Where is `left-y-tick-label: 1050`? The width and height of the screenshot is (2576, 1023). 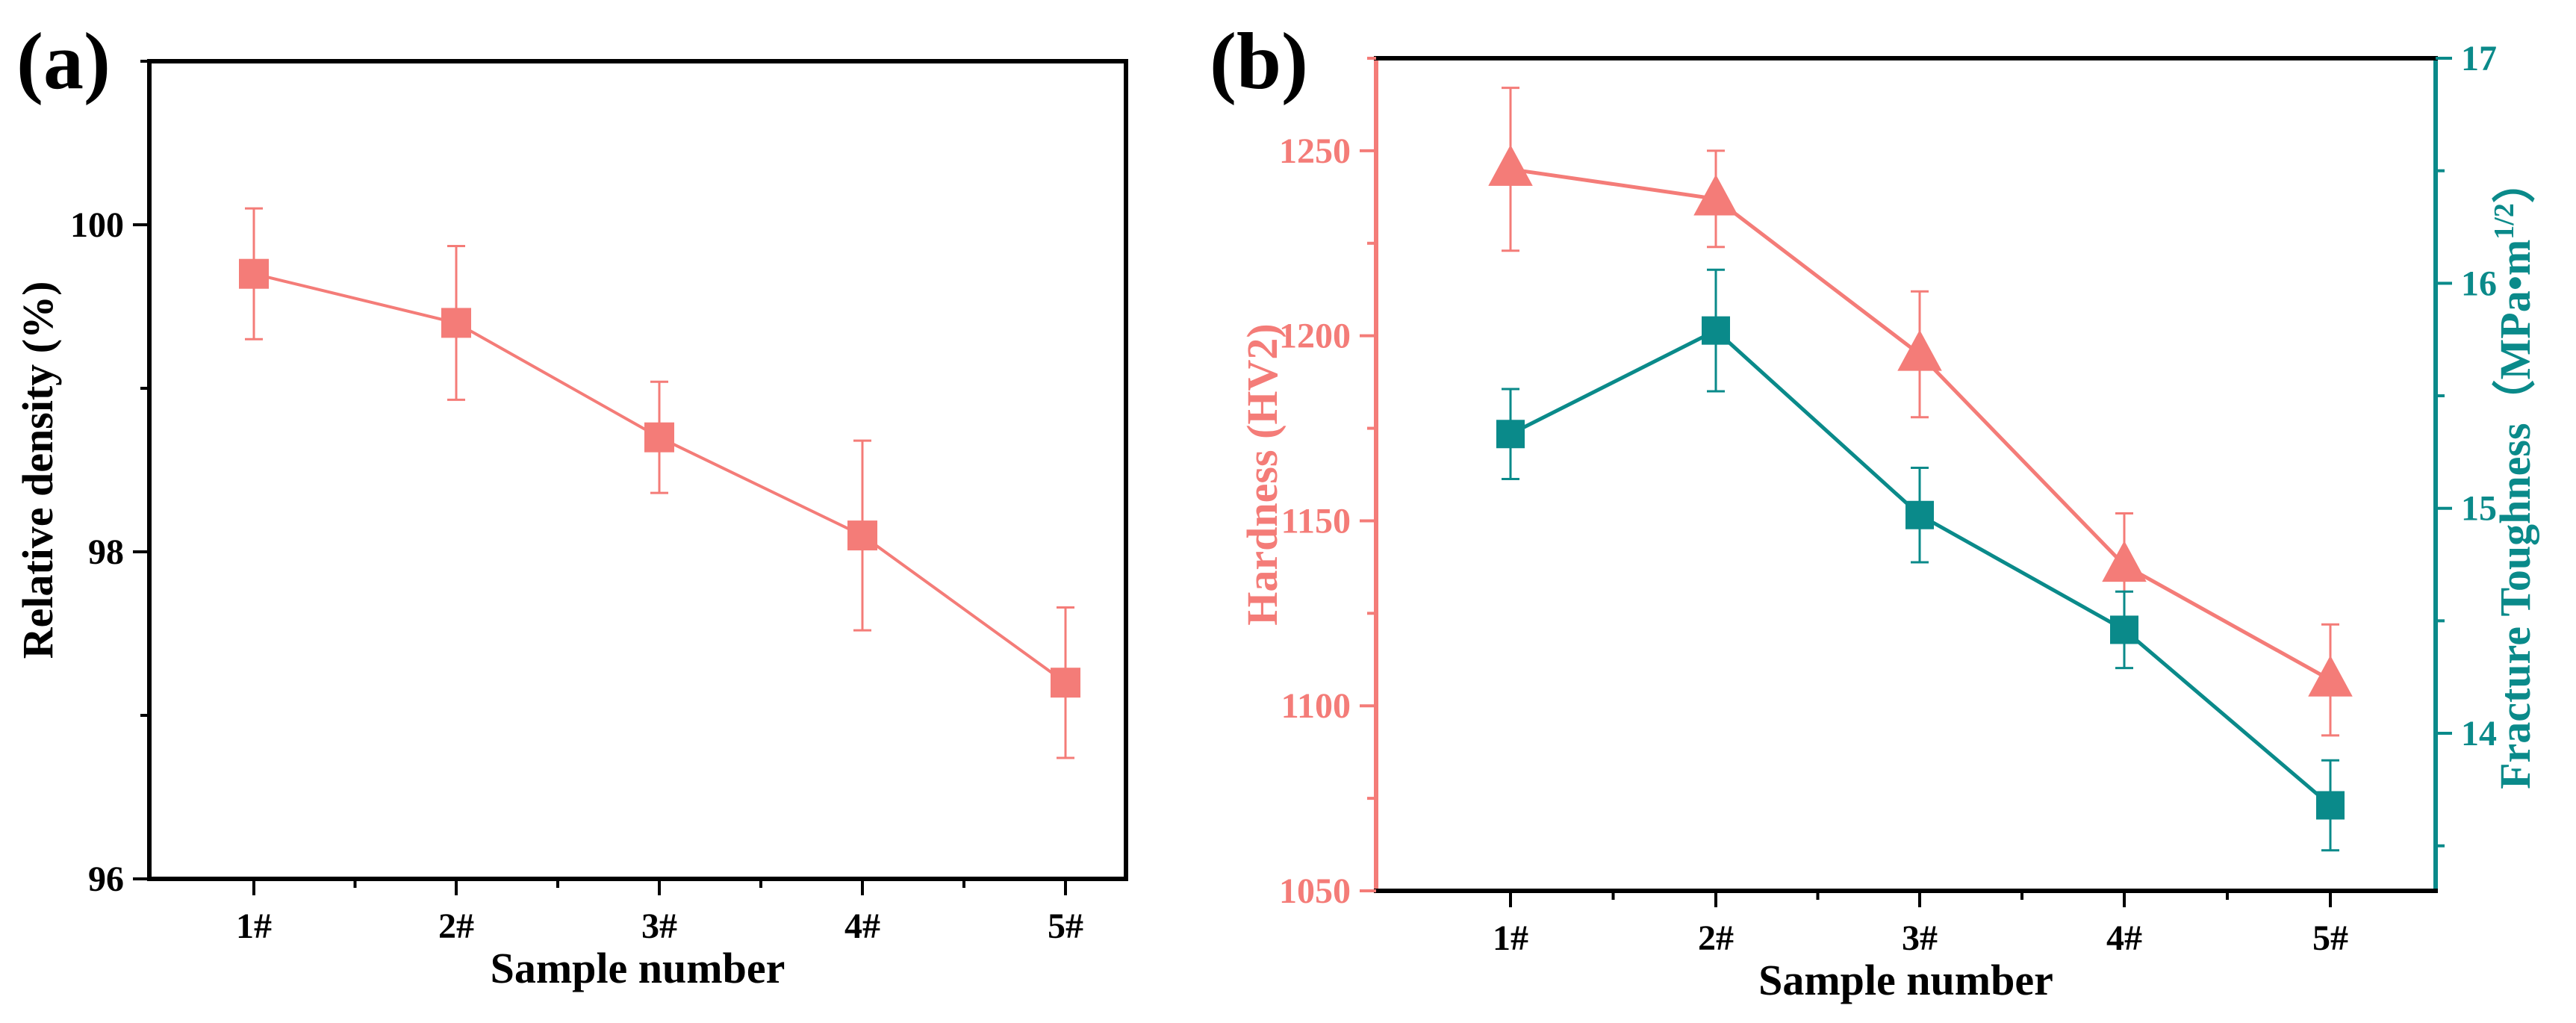
left-y-tick-label: 1050 is located at coordinates (1315, 891).